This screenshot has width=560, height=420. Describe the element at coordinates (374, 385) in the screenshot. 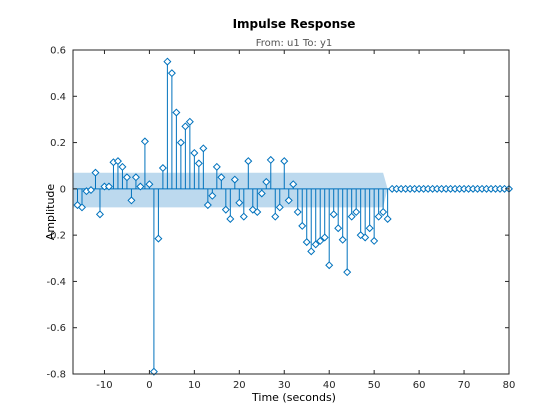

I see `x-tick-label: 50` at that location.